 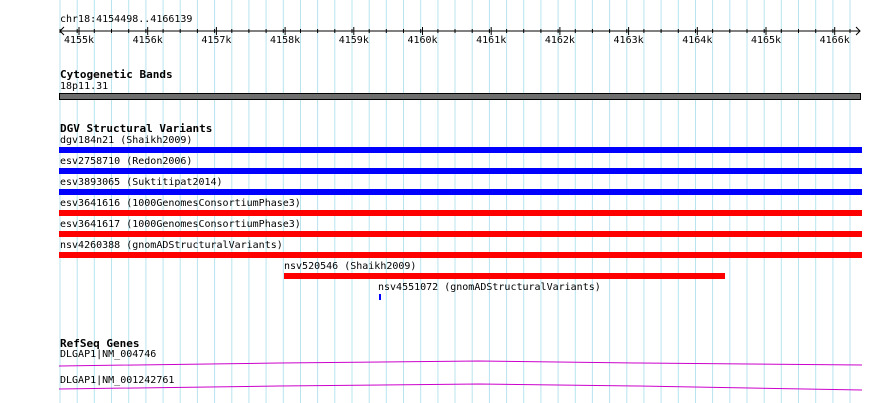 What do you see at coordinates (180, 224) in the screenshot?
I see `dgv-feature-label: esv3641617 (1000GenomesConsortiumPhase3)` at bounding box center [180, 224].